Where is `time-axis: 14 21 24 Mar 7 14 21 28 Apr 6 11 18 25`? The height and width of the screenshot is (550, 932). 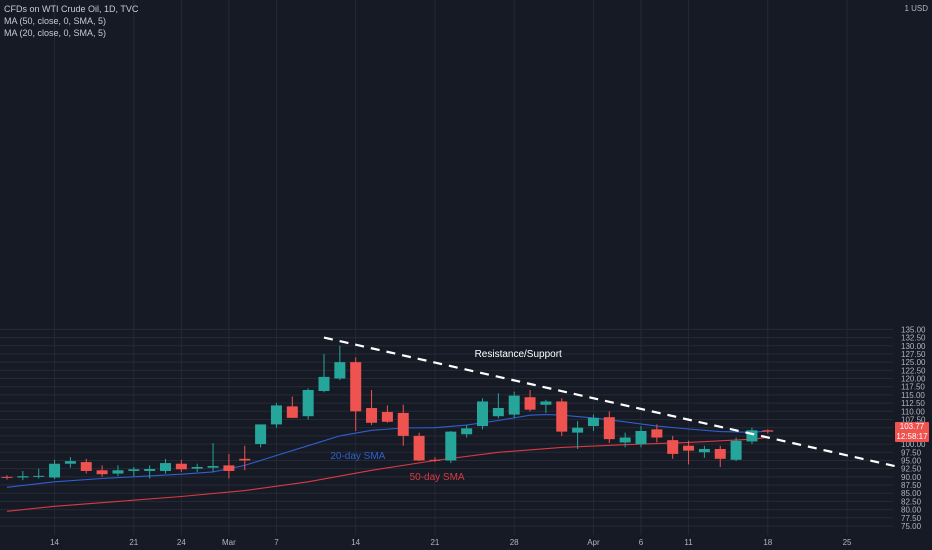 time-axis: 14 21 24 Mar 7 14 21 28 Apr 6 11 18 25 is located at coordinates (451, 542).